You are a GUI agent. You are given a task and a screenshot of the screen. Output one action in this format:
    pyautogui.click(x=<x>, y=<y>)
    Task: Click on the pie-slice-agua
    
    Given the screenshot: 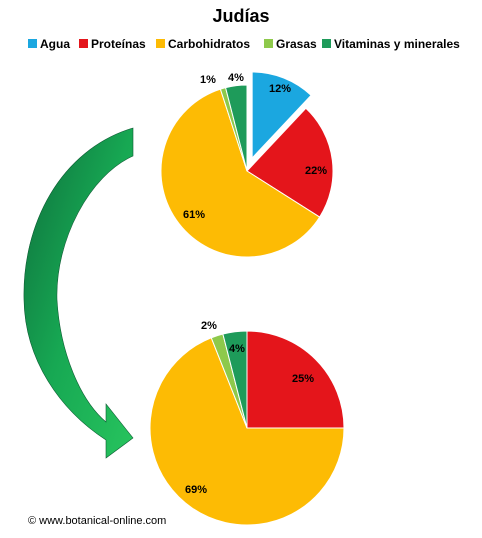 What is the action you would take?
    pyautogui.click(x=281, y=115)
    